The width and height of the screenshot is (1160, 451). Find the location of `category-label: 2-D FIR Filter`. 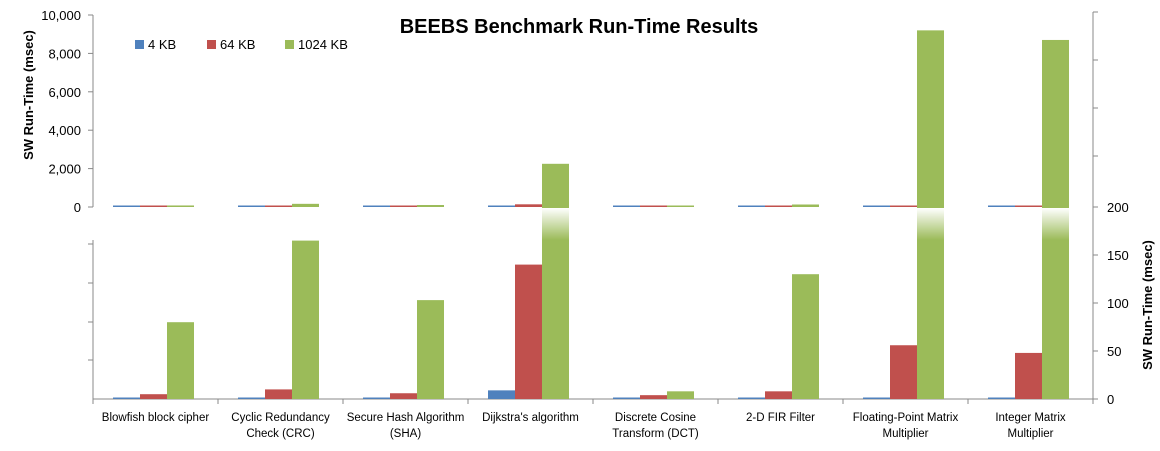

category-label: 2-D FIR Filter is located at coordinates (780, 418).